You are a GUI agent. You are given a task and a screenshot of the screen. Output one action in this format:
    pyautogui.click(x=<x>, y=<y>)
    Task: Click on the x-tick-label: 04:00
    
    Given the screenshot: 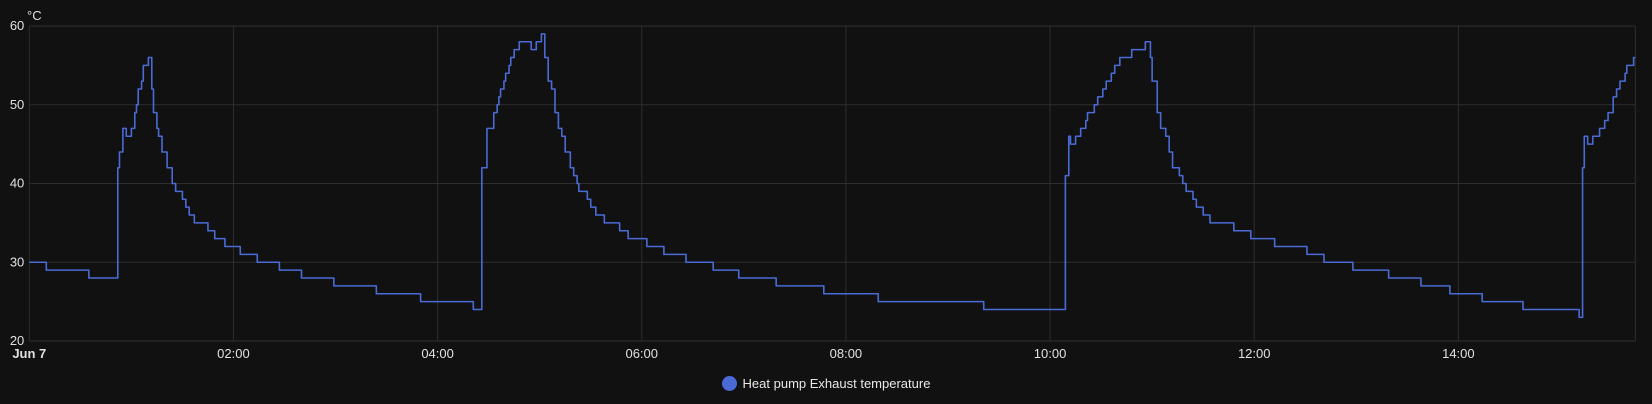 What is the action you would take?
    pyautogui.click(x=437, y=353)
    